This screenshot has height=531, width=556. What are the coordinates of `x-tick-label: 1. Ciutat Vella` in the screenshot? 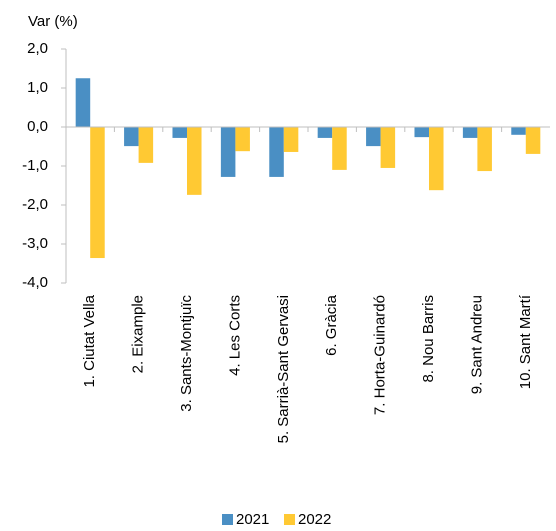 It's located at (89, 340).